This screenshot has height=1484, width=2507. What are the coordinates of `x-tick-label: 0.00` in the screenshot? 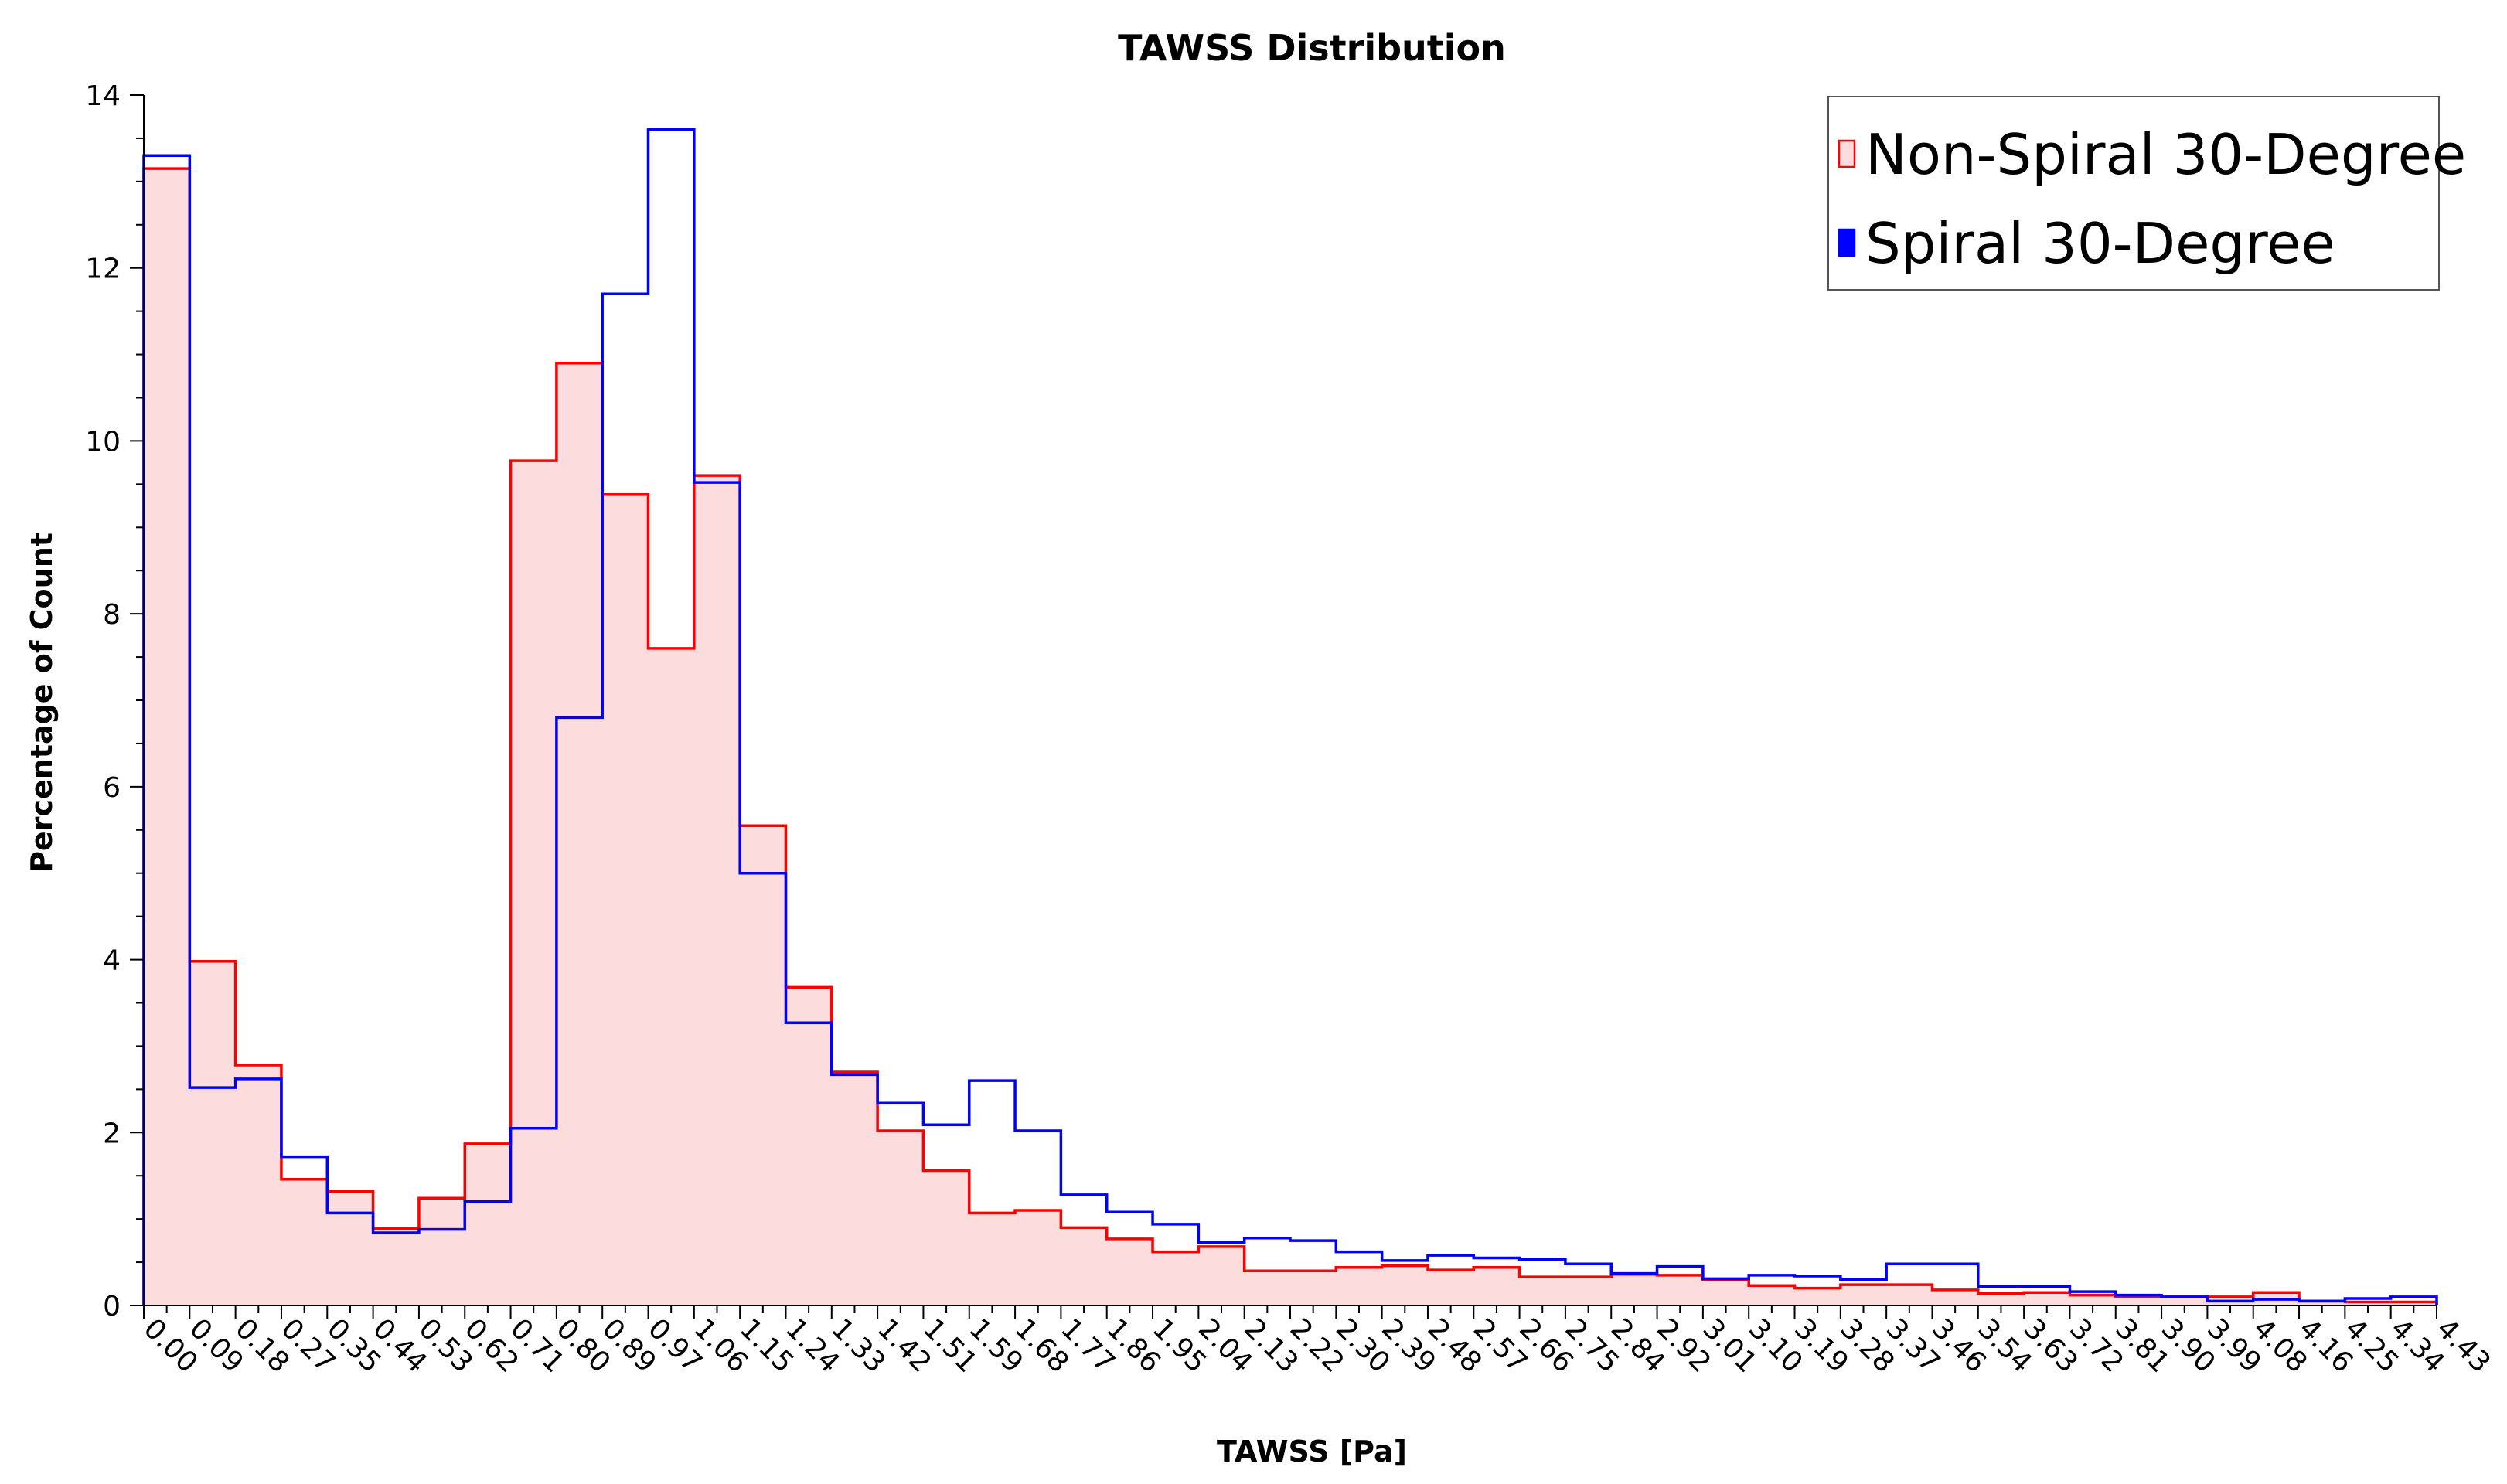 It's located at (171, 1345).